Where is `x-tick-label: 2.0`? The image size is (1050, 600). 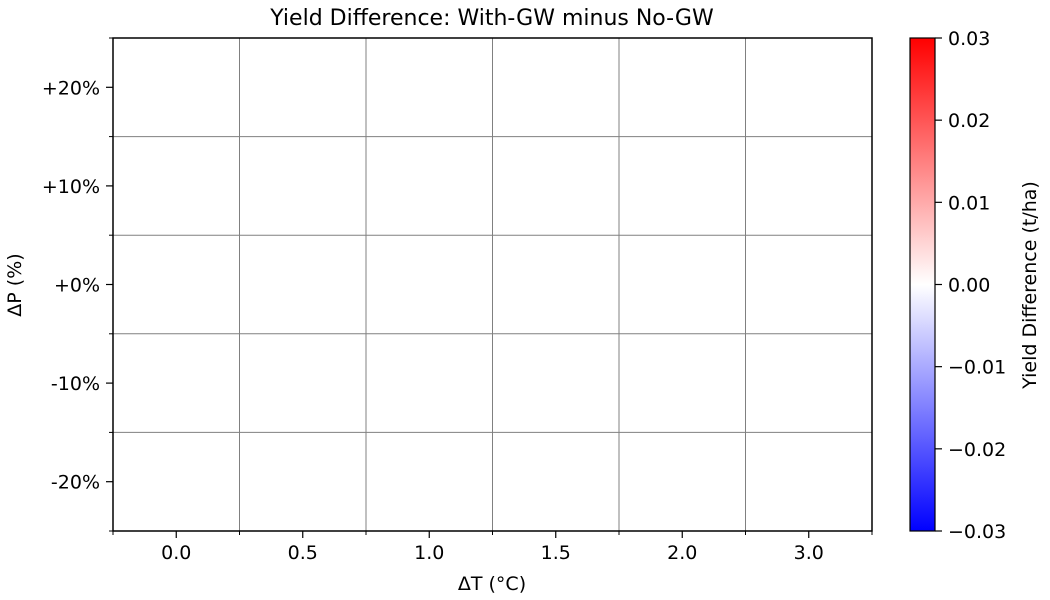 x-tick-label: 2.0 is located at coordinates (682, 553).